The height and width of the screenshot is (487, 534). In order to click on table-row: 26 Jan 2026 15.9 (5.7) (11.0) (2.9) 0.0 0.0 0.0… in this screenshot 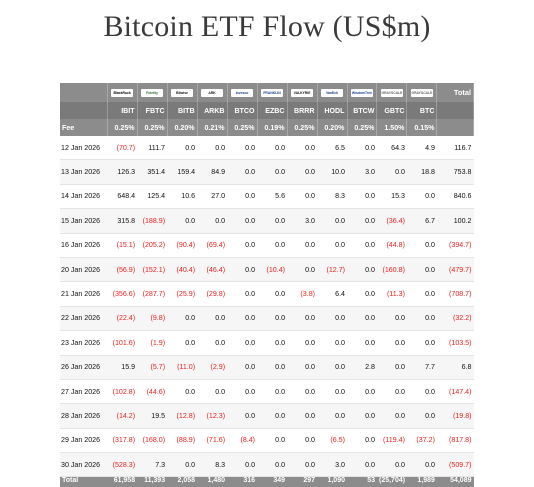, I will do `click(267, 367)`.